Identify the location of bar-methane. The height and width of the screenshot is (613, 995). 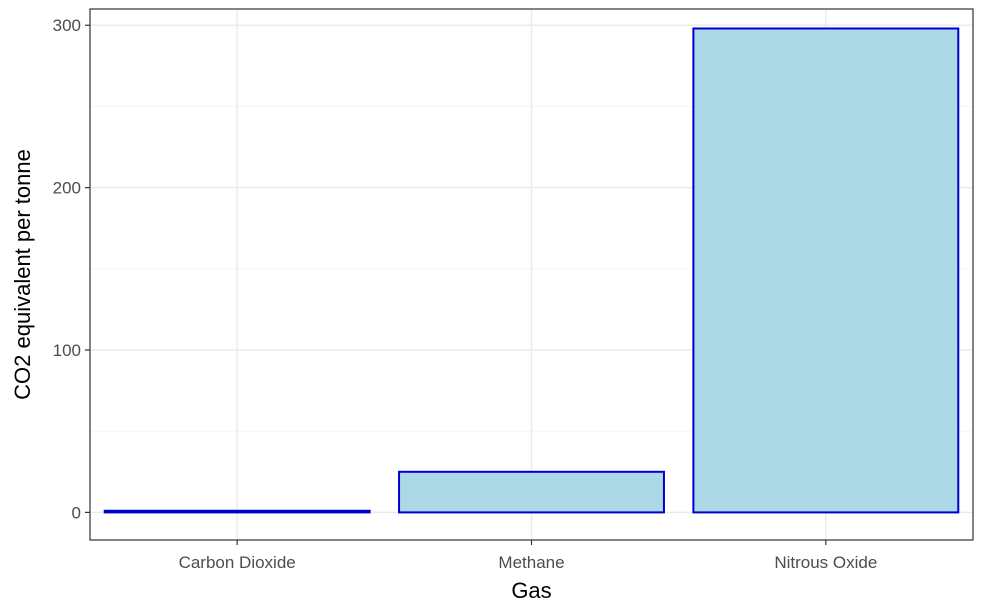
(531, 492).